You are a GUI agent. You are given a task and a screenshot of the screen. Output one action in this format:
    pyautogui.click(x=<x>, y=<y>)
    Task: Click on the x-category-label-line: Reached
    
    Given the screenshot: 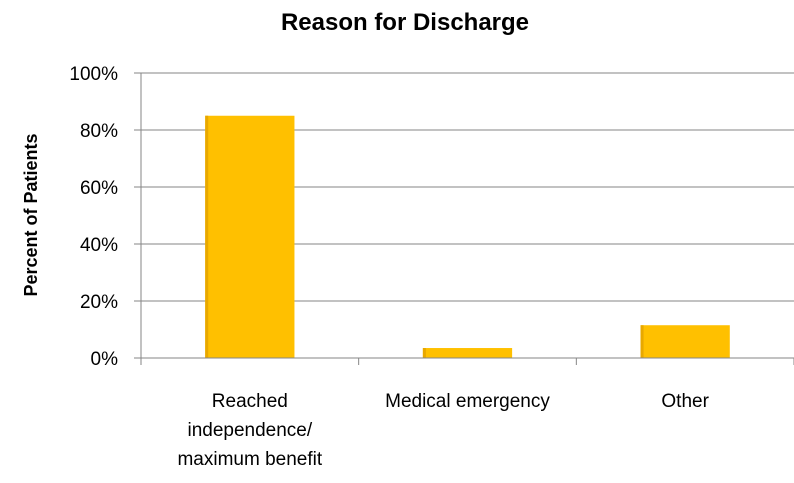 What is the action you would take?
    pyautogui.click(x=250, y=401)
    